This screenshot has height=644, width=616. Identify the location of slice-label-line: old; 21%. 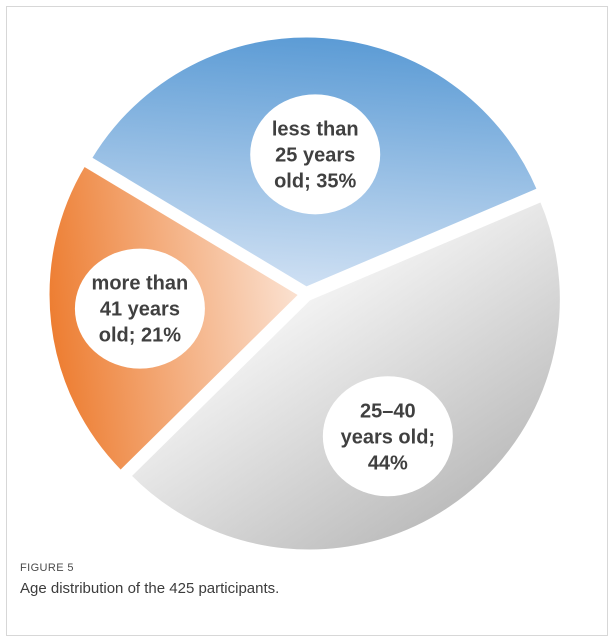
(140, 336).